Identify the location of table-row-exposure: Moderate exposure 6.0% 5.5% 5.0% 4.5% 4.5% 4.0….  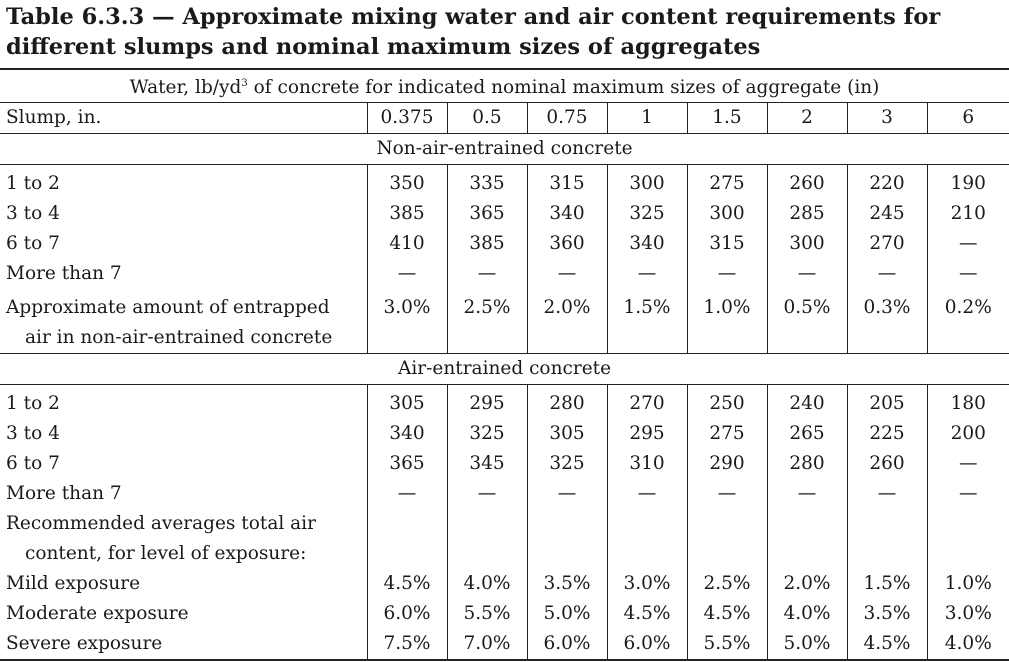
(504, 614).